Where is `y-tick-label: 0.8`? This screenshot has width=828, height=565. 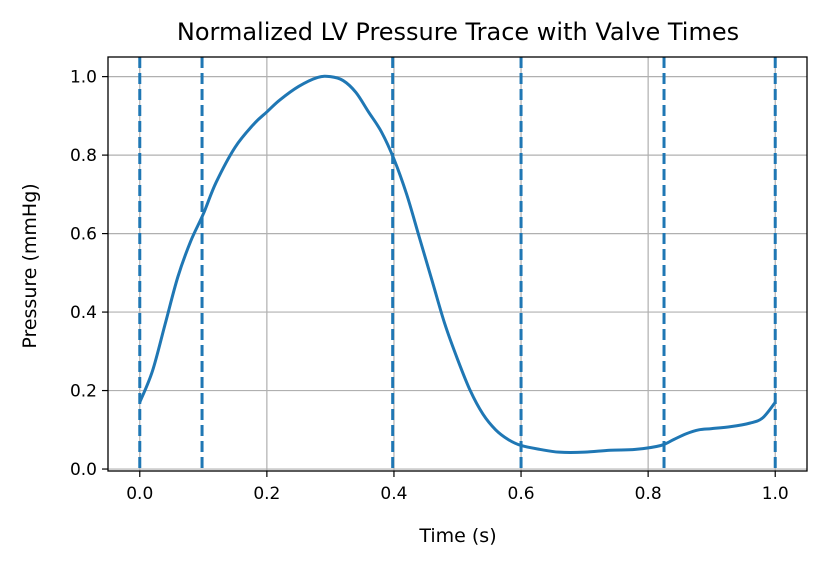
y-tick-label: 0.8 is located at coordinates (83, 156).